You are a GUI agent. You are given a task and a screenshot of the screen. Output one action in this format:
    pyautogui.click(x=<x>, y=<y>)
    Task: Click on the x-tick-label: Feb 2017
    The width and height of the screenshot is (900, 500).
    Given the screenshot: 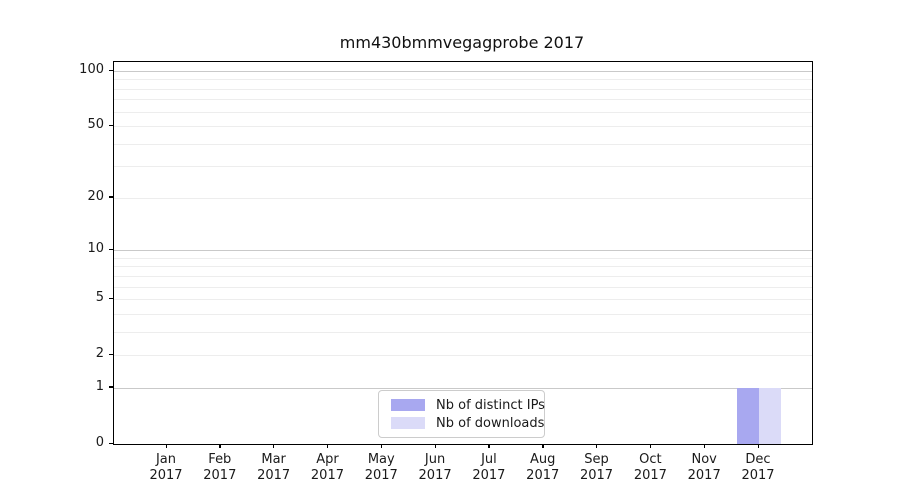 What is the action you would take?
    pyautogui.click(x=220, y=468)
    